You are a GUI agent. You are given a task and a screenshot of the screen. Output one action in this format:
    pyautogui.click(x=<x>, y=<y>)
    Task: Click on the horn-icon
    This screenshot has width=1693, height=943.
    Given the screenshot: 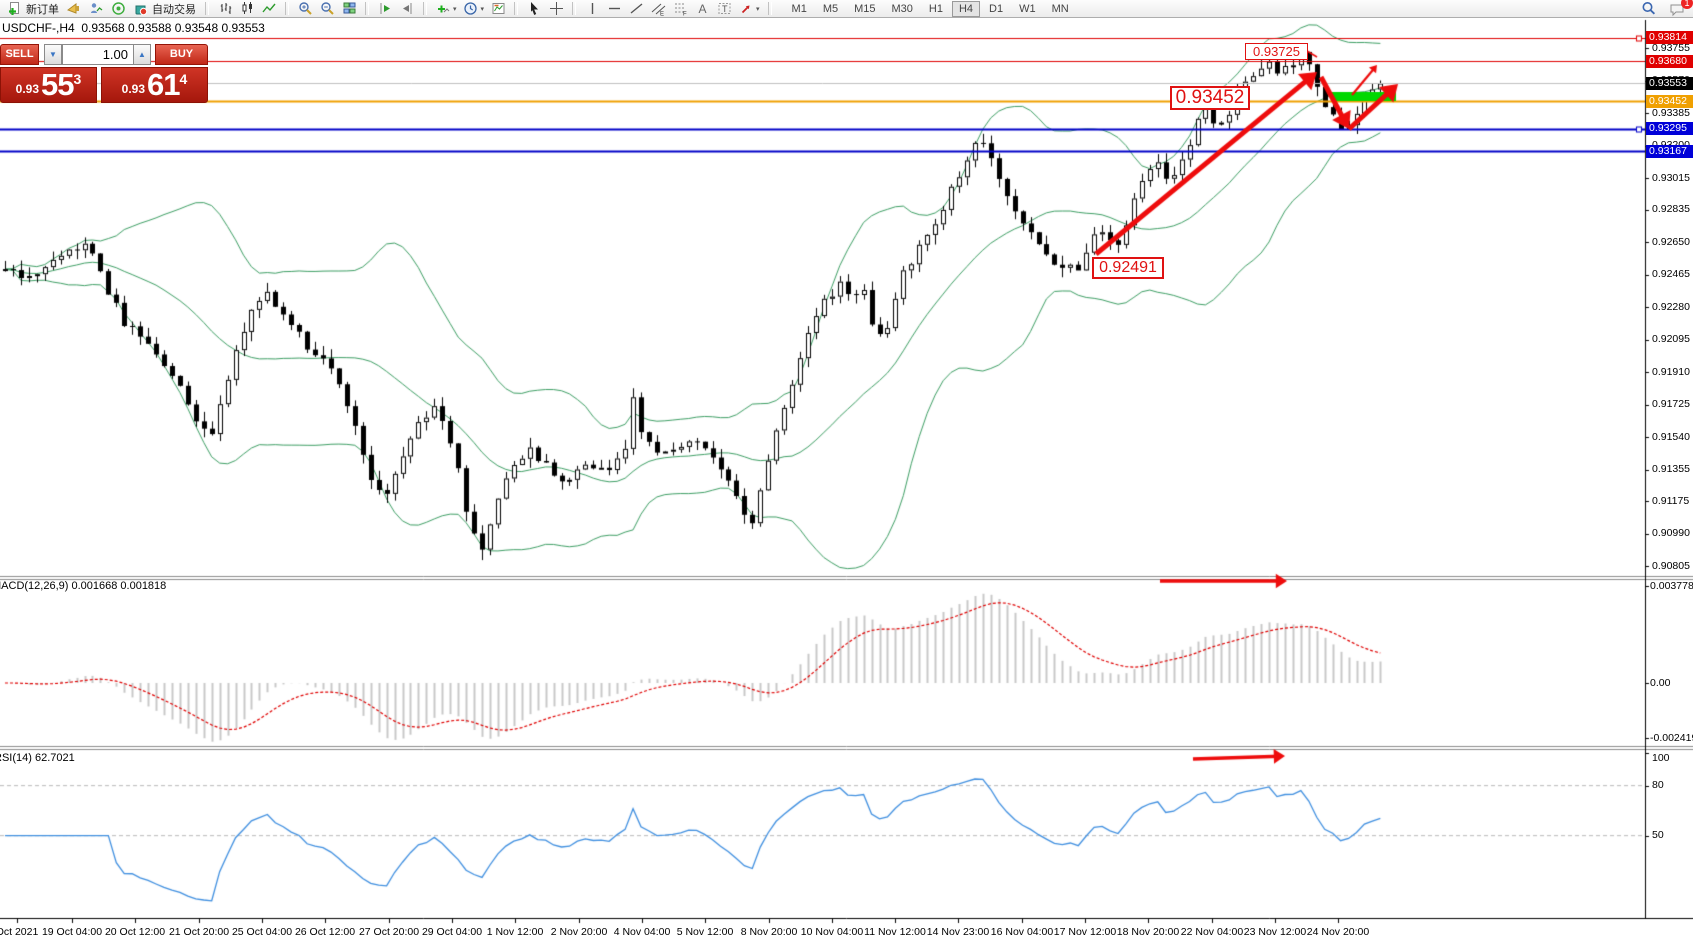 What is the action you would take?
    pyautogui.click(x=74, y=9)
    